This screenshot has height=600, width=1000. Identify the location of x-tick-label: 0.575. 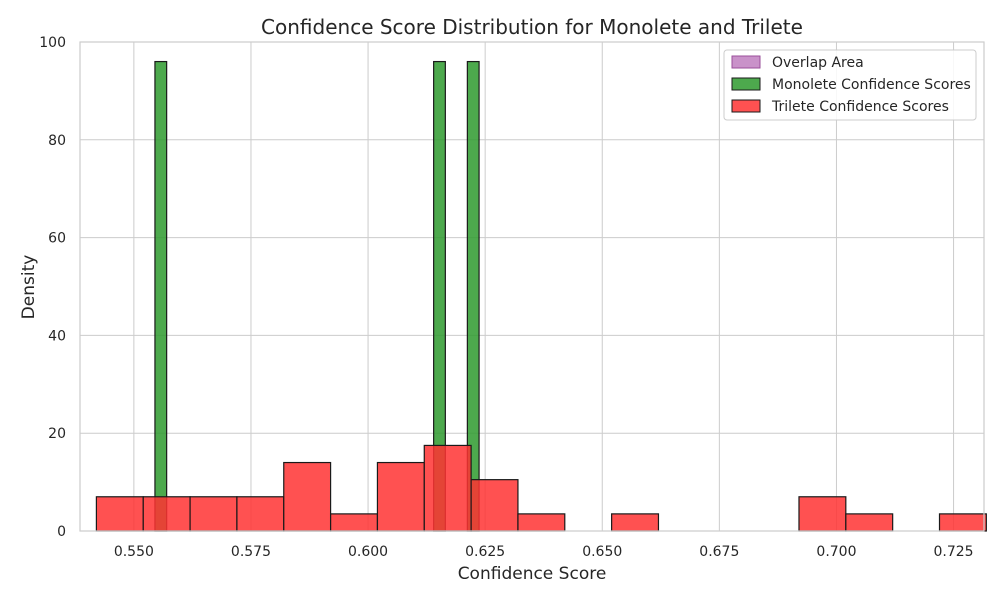
(251, 552).